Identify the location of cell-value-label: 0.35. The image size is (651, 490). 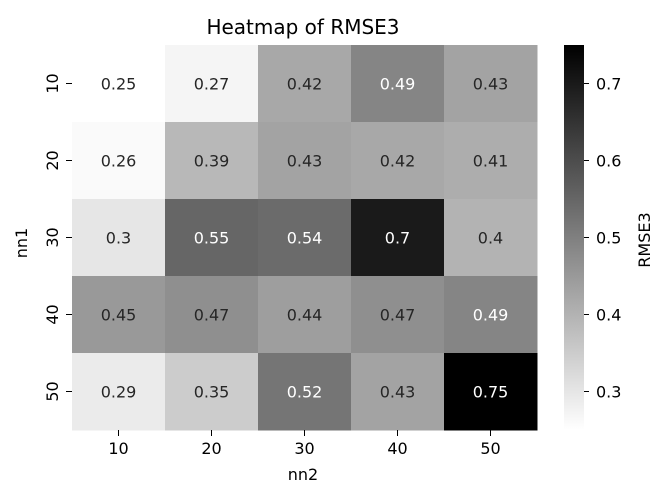
(212, 392).